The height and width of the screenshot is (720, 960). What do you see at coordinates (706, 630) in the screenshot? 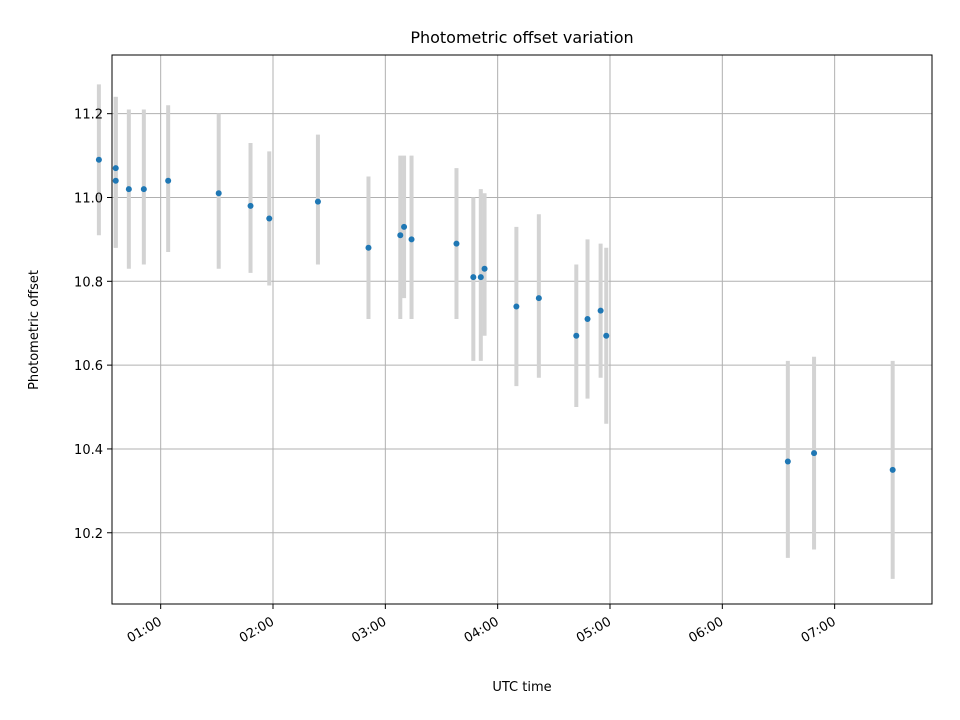
I see `x-tick-label: 06:00` at bounding box center [706, 630].